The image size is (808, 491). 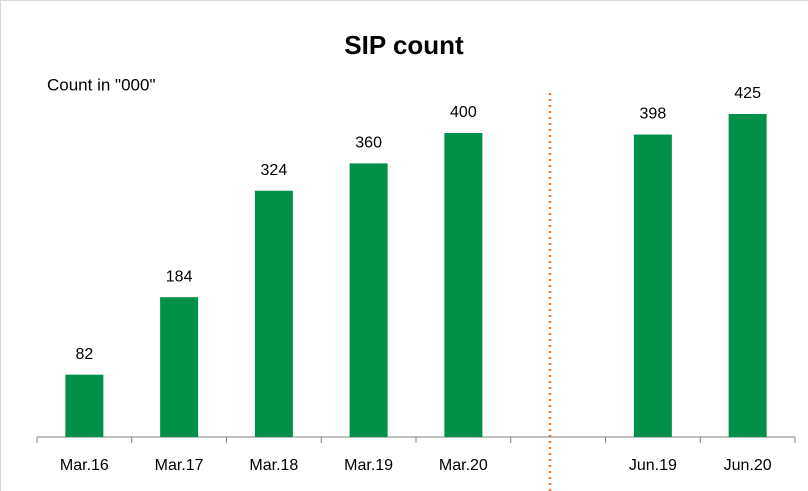 What do you see at coordinates (463, 112) in the screenshot?
I see `data-label: 400` at bounding box center [463, 112].